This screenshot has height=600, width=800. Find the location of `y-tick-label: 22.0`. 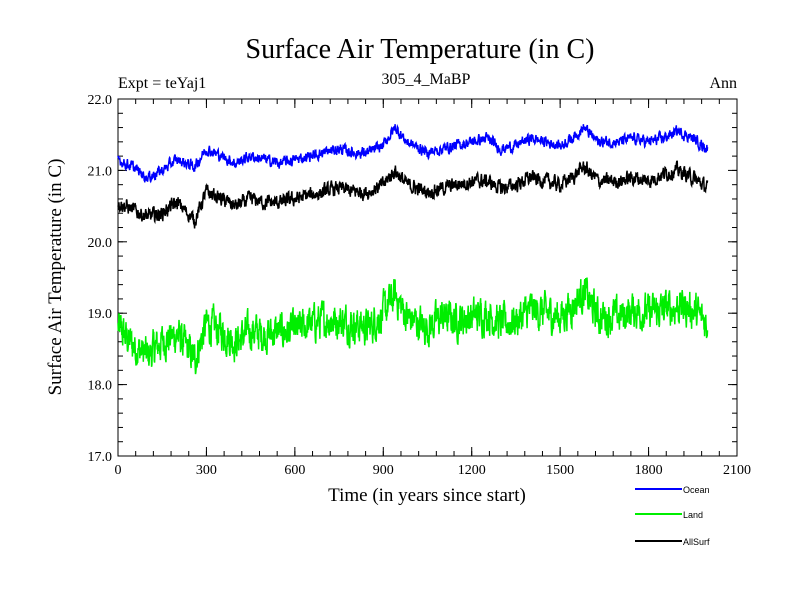

y-tick-label: 22.0 is located at coordinates (100, 100).